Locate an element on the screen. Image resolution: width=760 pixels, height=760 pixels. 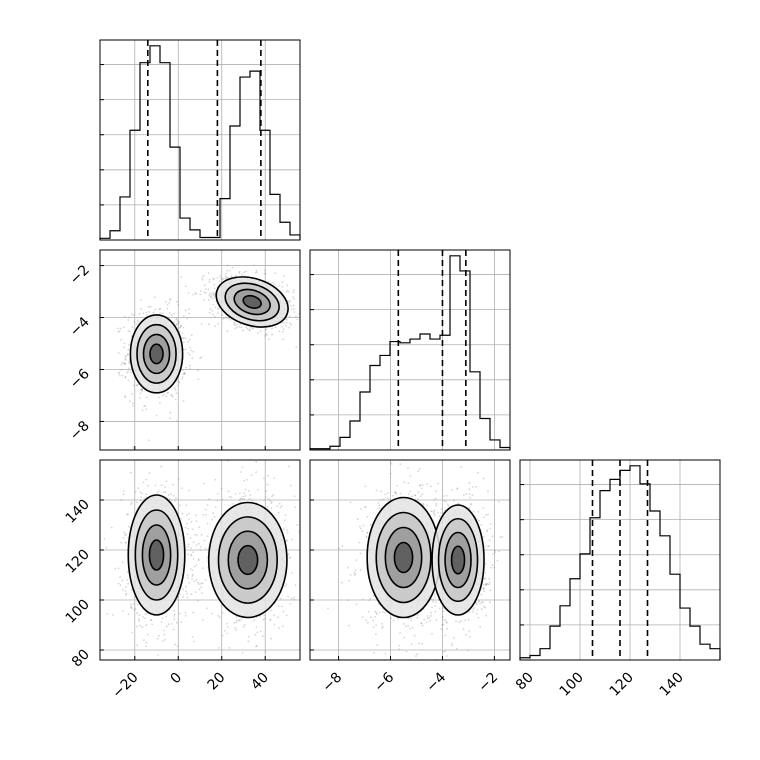
panel-frame is located at coordinates (620, 560).